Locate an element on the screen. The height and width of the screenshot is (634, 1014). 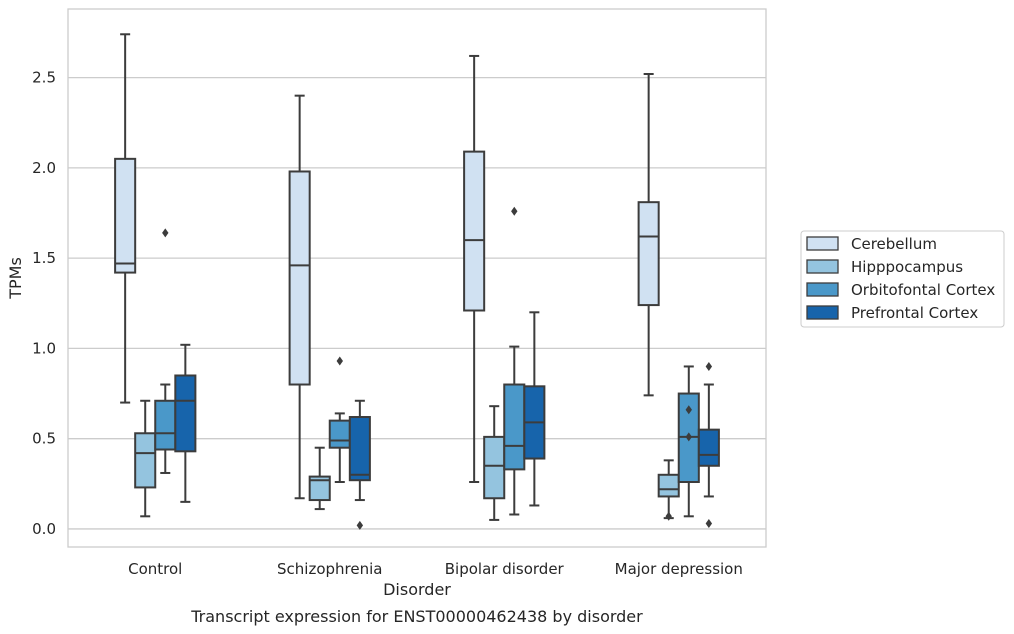
legend-label: Hipppocampus is located at coordinates (907, 267).